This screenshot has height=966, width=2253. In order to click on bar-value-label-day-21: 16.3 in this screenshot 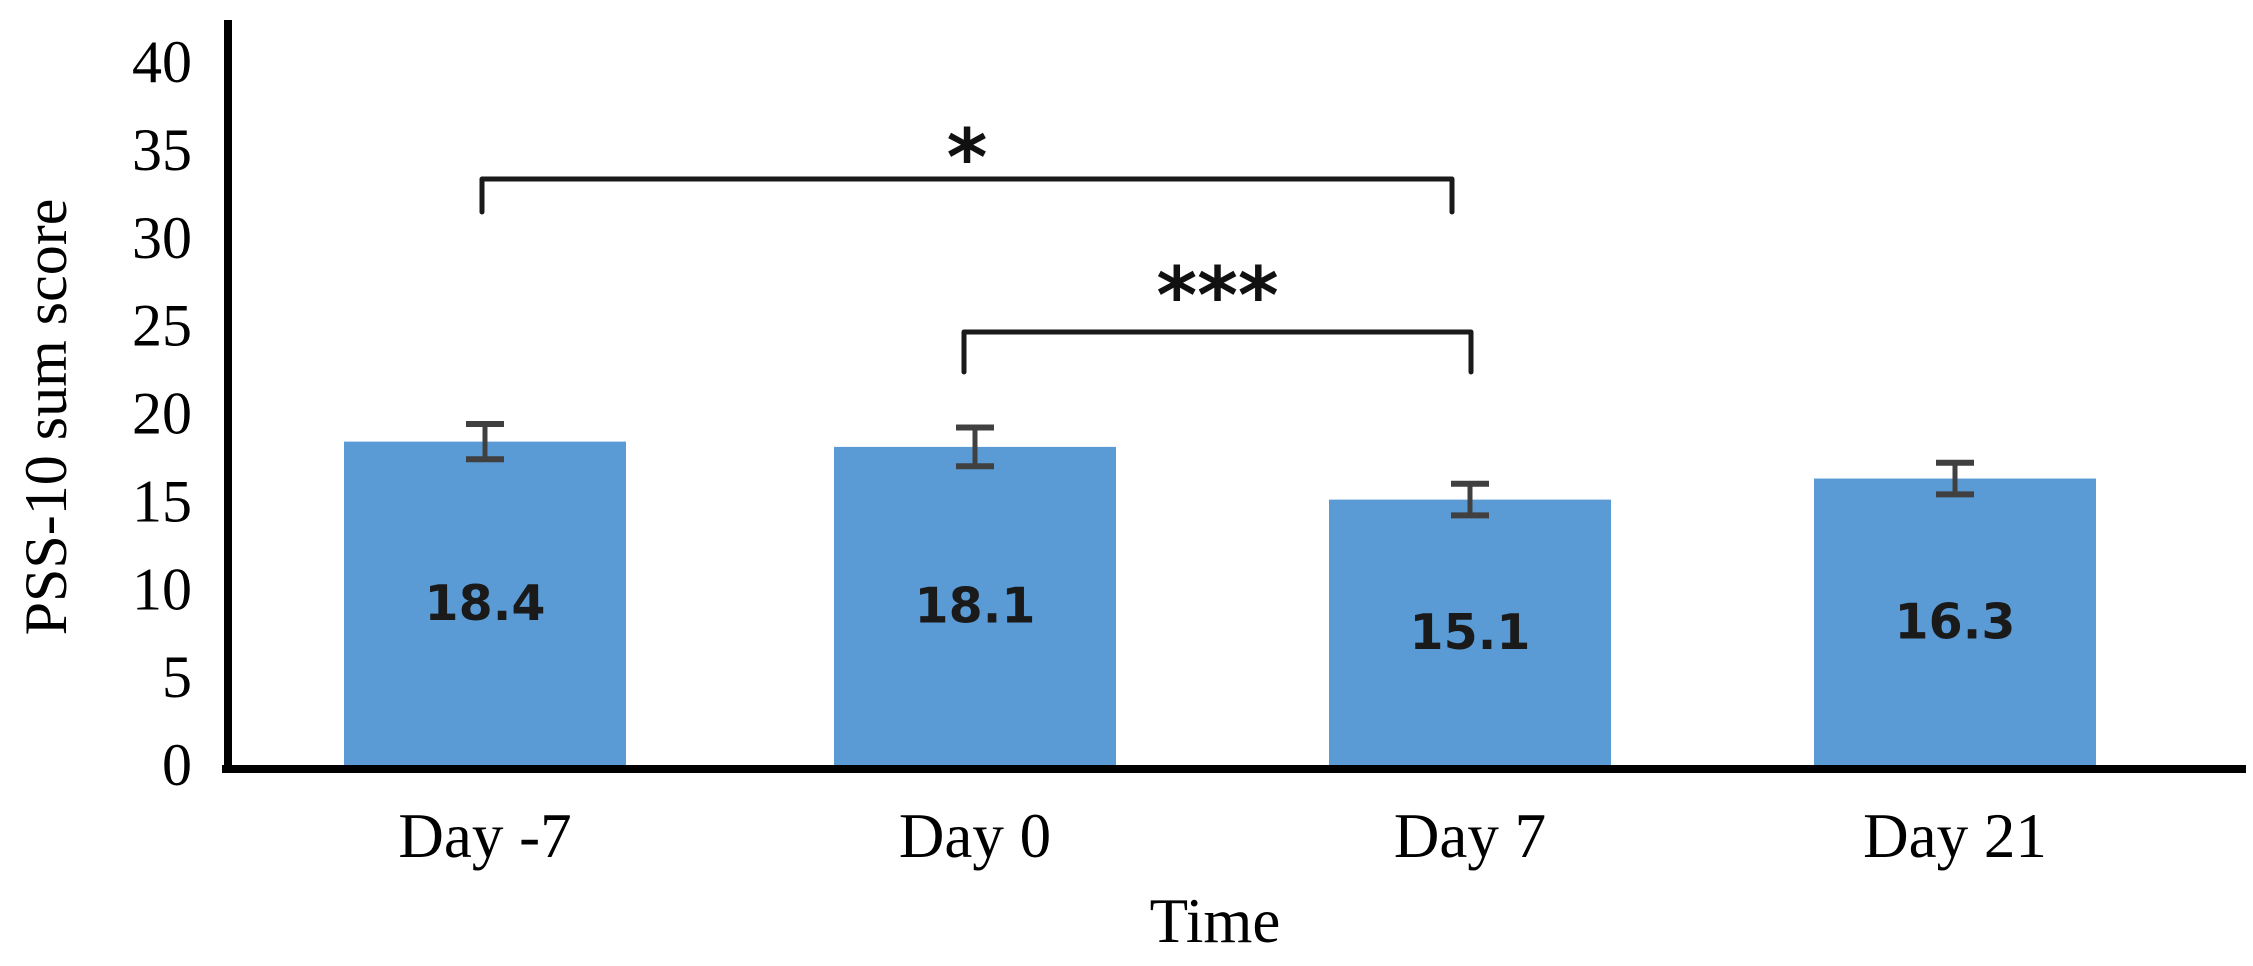, I will do `click(1955, 621)`.